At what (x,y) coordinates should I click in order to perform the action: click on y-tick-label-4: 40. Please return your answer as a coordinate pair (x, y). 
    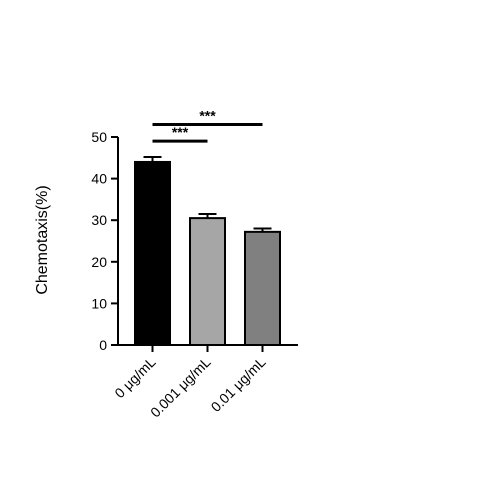
    Looking at the image, I should click on (99, 179).